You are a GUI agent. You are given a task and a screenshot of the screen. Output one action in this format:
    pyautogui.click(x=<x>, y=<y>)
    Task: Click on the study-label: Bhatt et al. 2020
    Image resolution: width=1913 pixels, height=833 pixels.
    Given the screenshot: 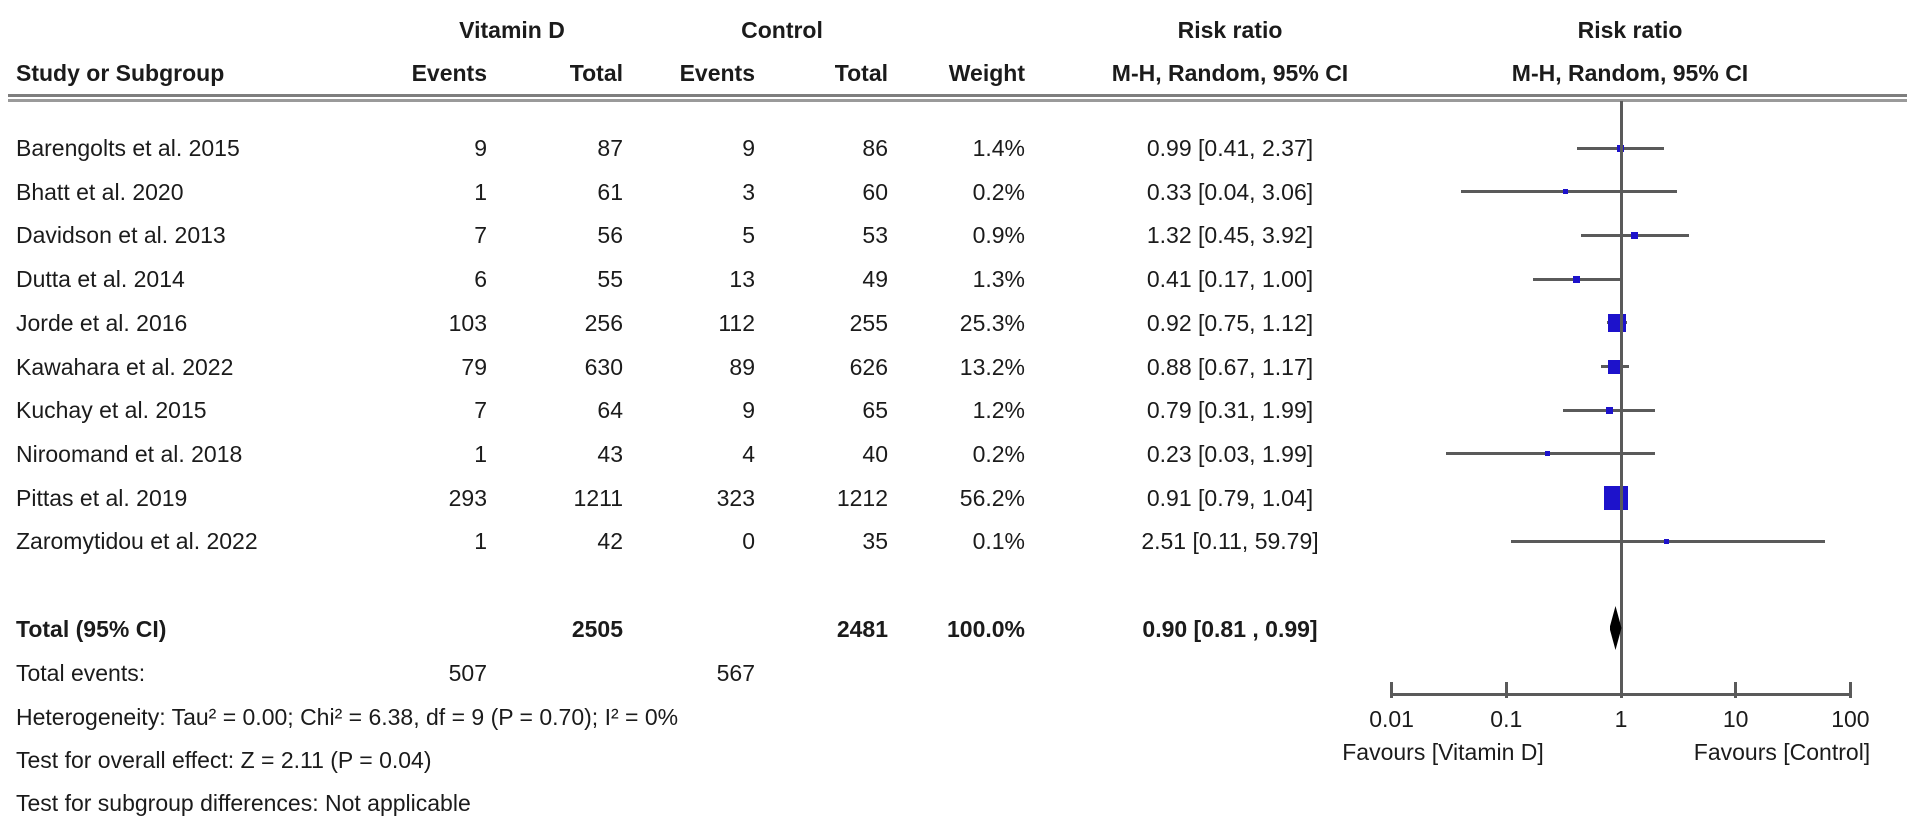 What is the action you would take?
    pyautogui.click(x=100, y=192)
    